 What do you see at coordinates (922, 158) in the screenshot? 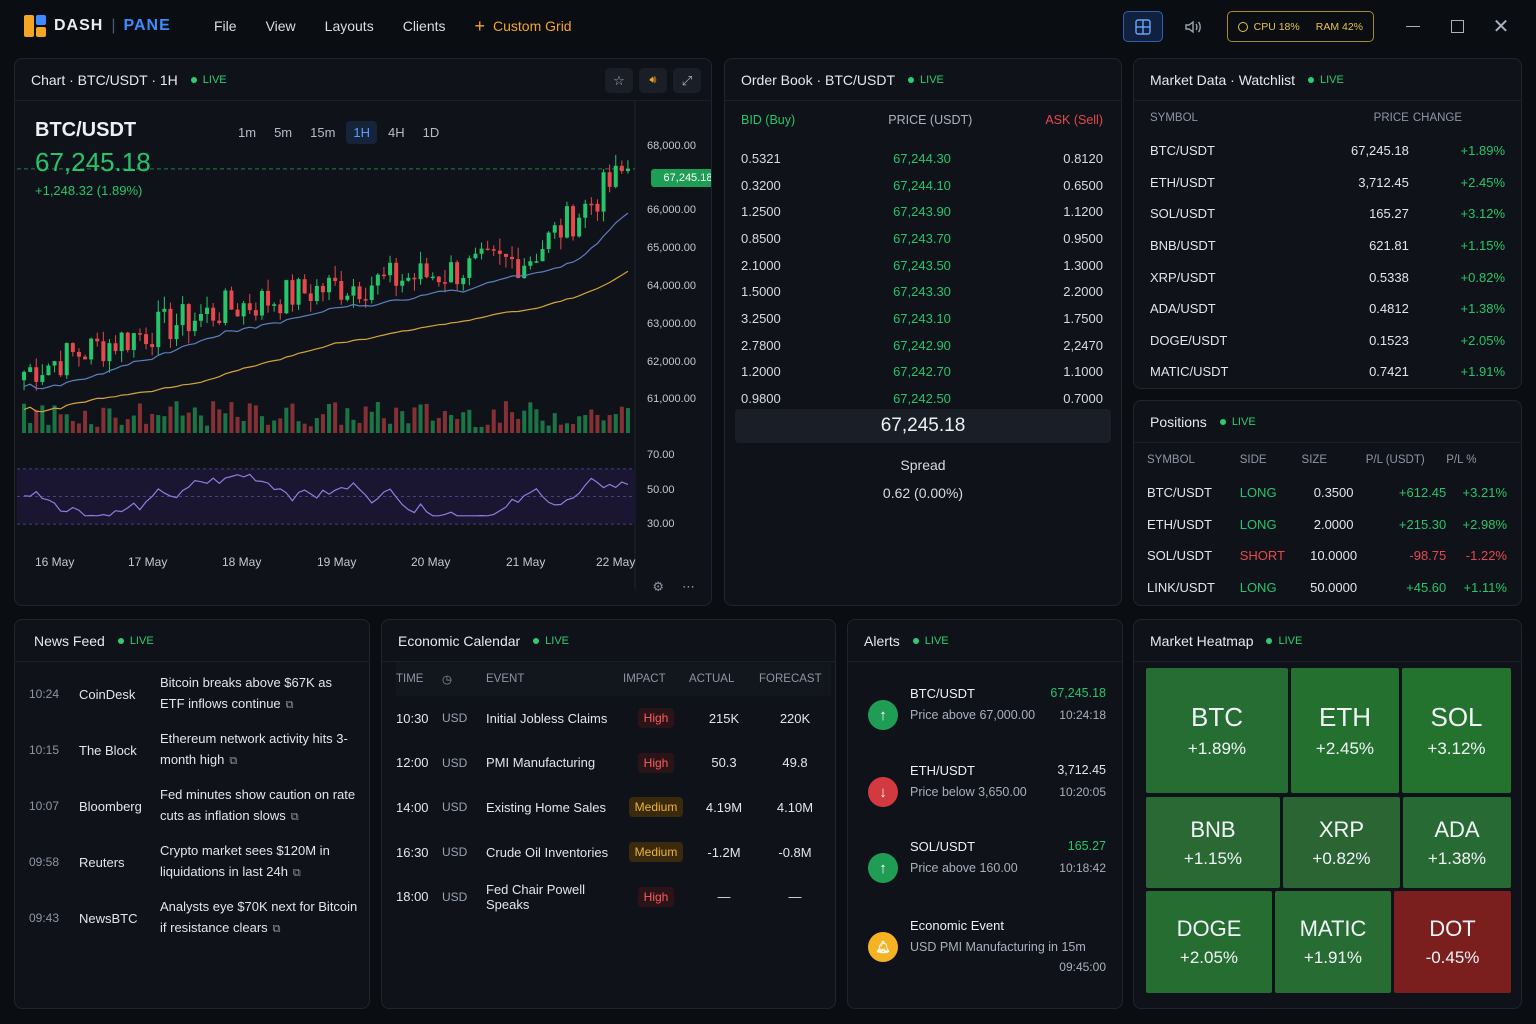
I see `orderbook-row: 0.5321 67,244.30 0.8120` at bounding box center [922, 158].